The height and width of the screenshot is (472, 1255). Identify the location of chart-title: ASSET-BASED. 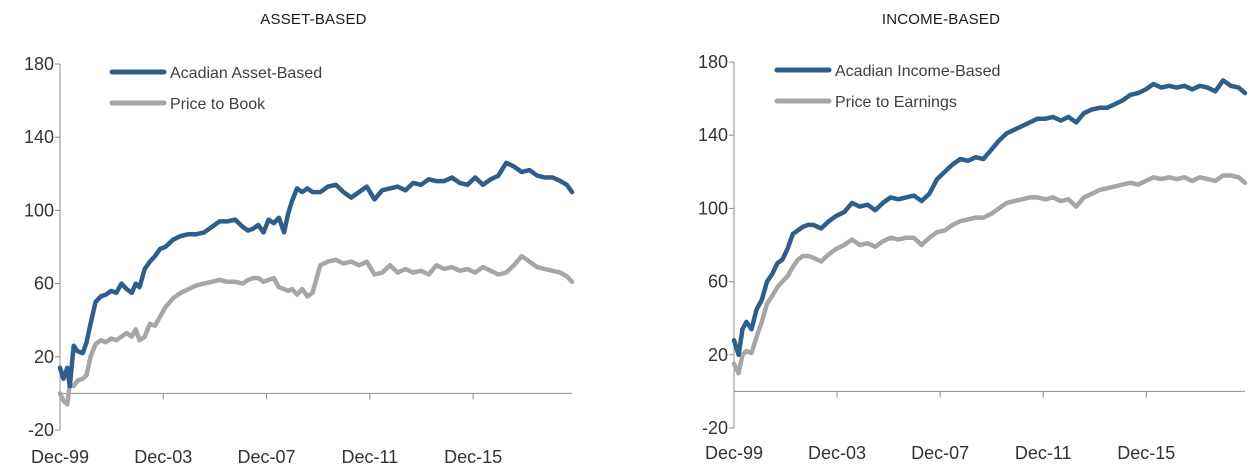
(313, 19).